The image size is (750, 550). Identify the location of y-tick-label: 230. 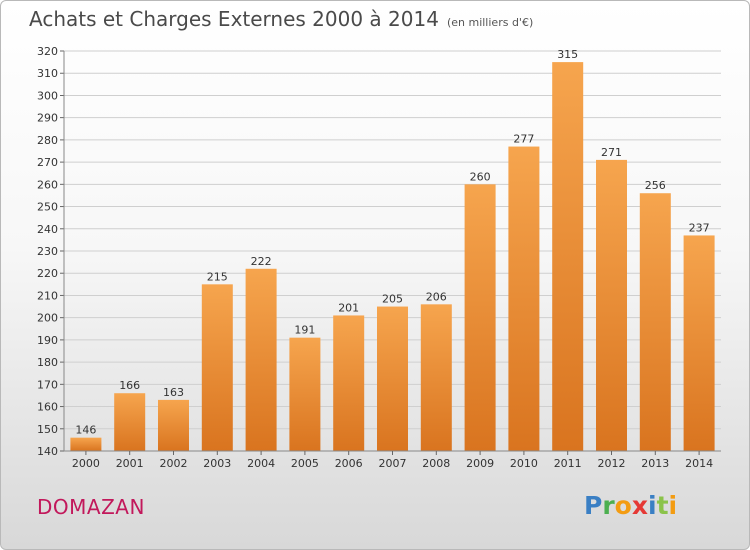
(47, 251).